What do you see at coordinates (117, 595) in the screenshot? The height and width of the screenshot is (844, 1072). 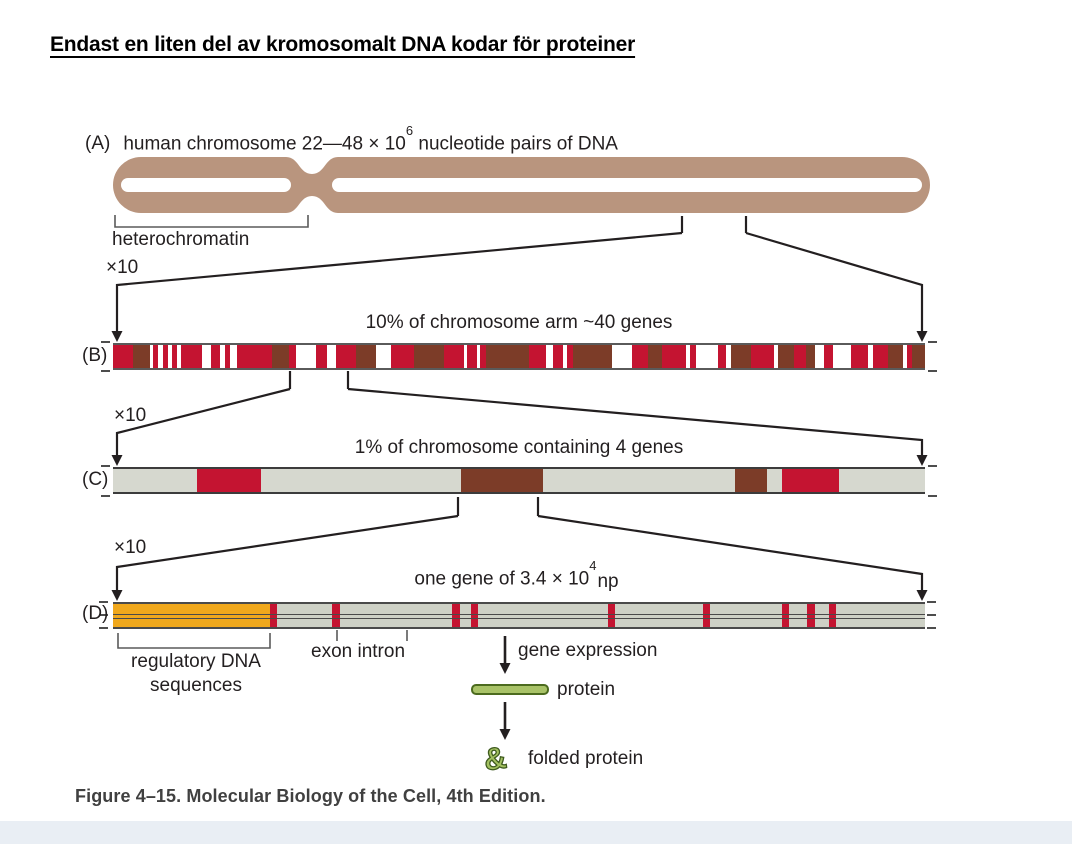 I see `arrowhead-d-left` at bounding box center [117, 595].